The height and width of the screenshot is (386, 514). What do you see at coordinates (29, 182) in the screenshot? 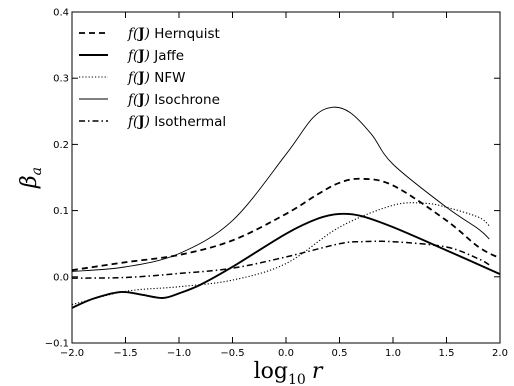
I see `y-axis-label-sym: β` at bounding box center [29, 182].